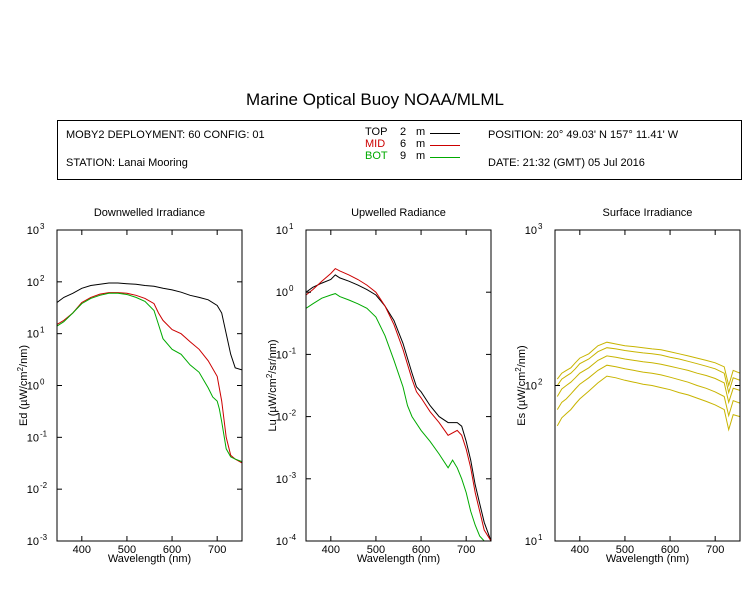 The image size is (750, 600). Describe the element at coordinates (273, 404) in the screenshot. I see `y-label-part: Lu (µW/cm` at that location.